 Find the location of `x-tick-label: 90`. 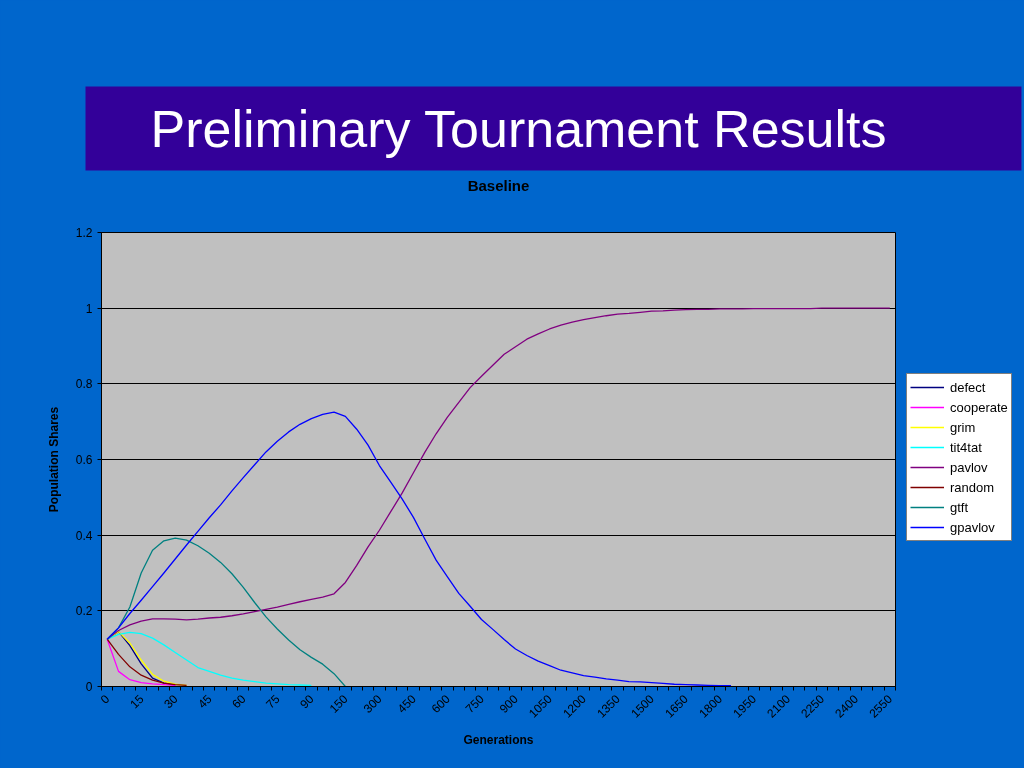

x-tick-label: 90 is located at coordinates (307, 701).